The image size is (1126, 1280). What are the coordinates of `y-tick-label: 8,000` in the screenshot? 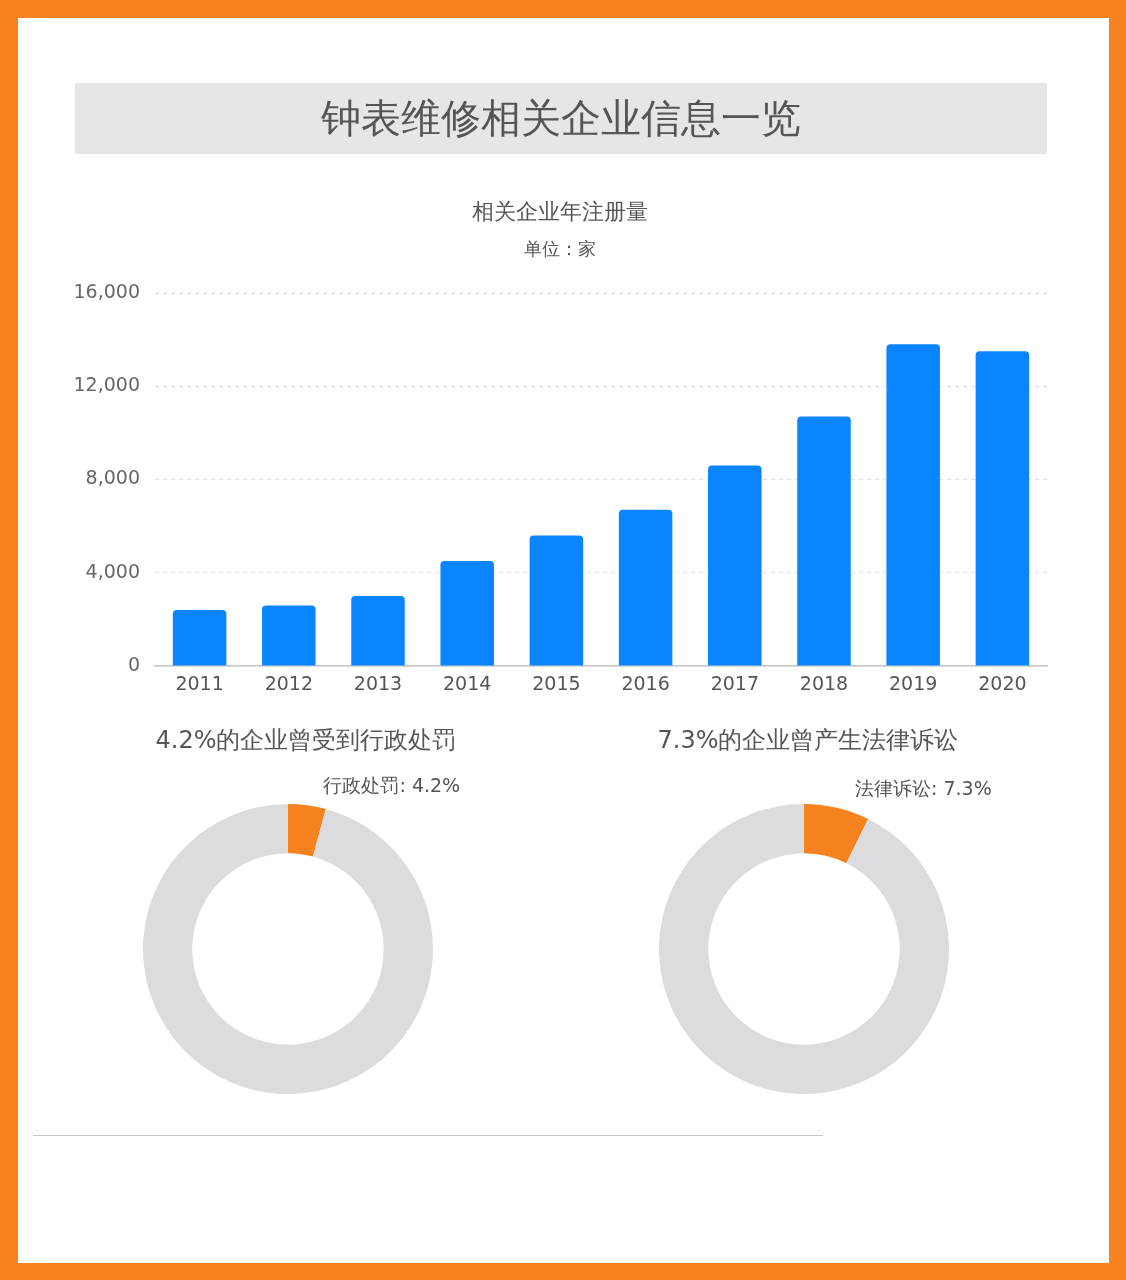 It's located at (112, 477).